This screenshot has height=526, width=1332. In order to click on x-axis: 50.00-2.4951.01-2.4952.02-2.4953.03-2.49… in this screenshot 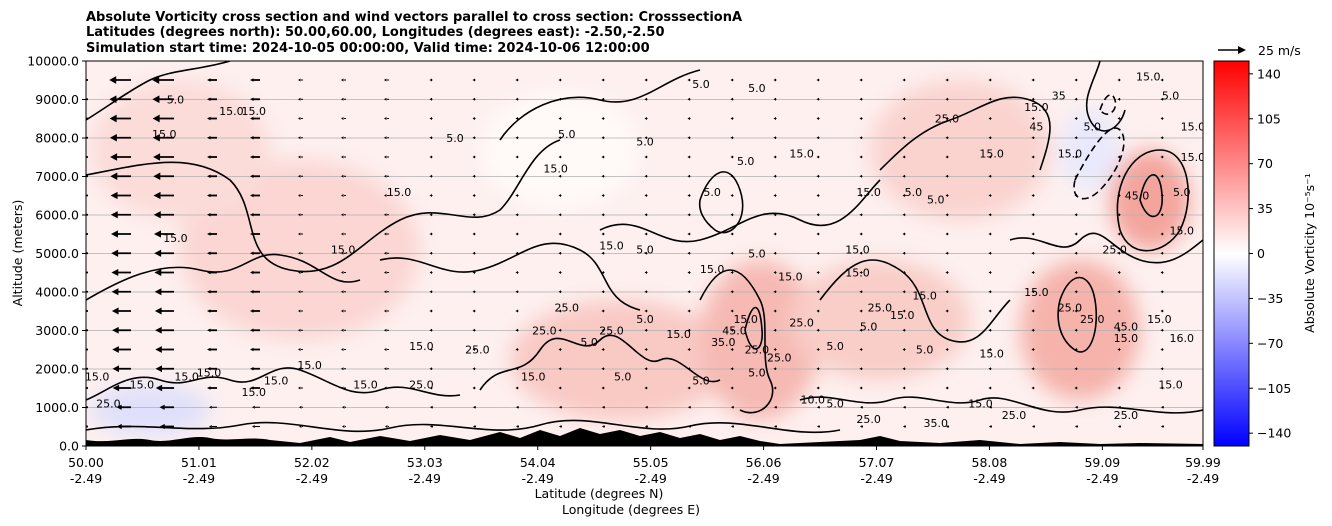, I will do `click(644, 466)`.